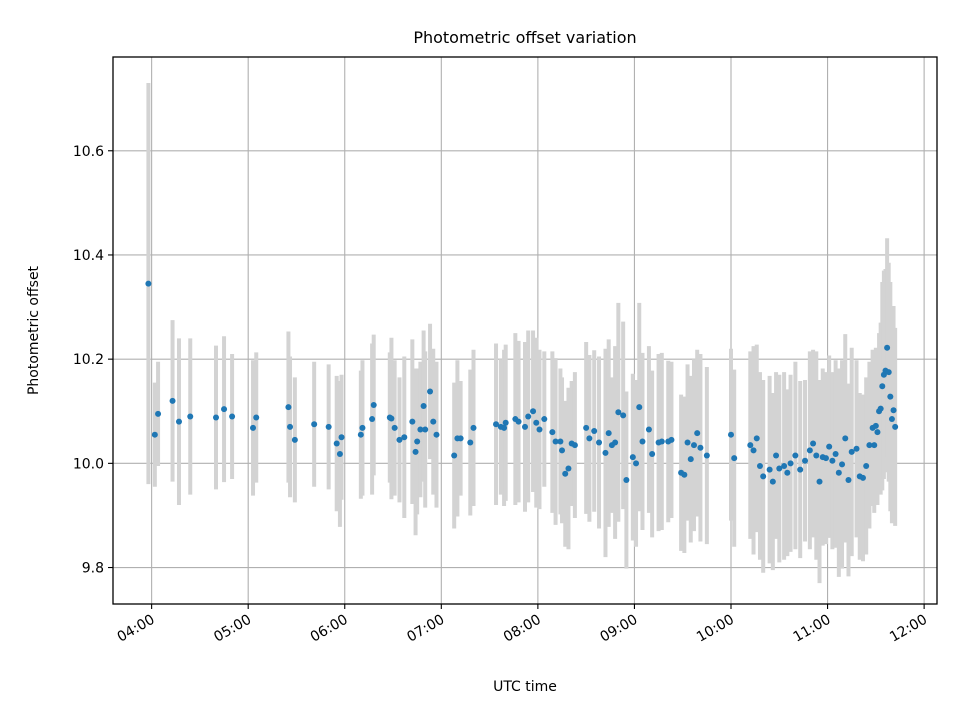 The width and height of the screenshot is (960, 720). What do you see at coordinates (88, 464) in the screenshot?
I see `y-tick-label: 10.0` at bounding box center [88, 464].